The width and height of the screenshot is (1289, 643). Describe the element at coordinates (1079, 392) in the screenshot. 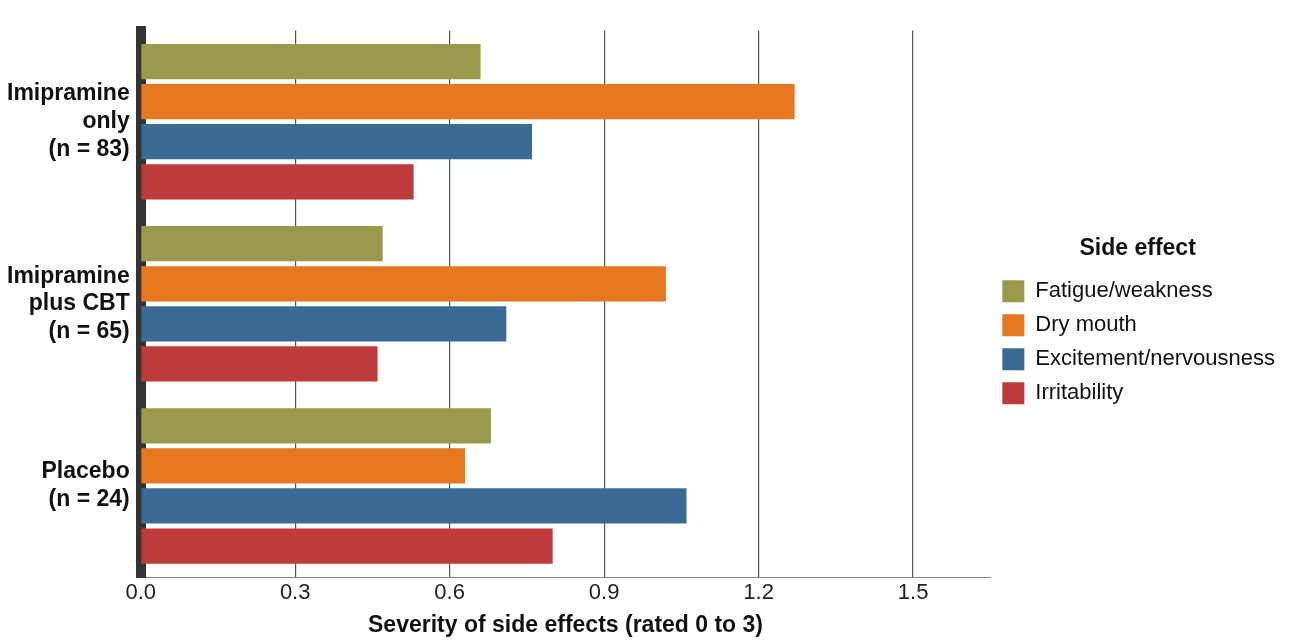

I see `legend-label: Irritability` at that location.